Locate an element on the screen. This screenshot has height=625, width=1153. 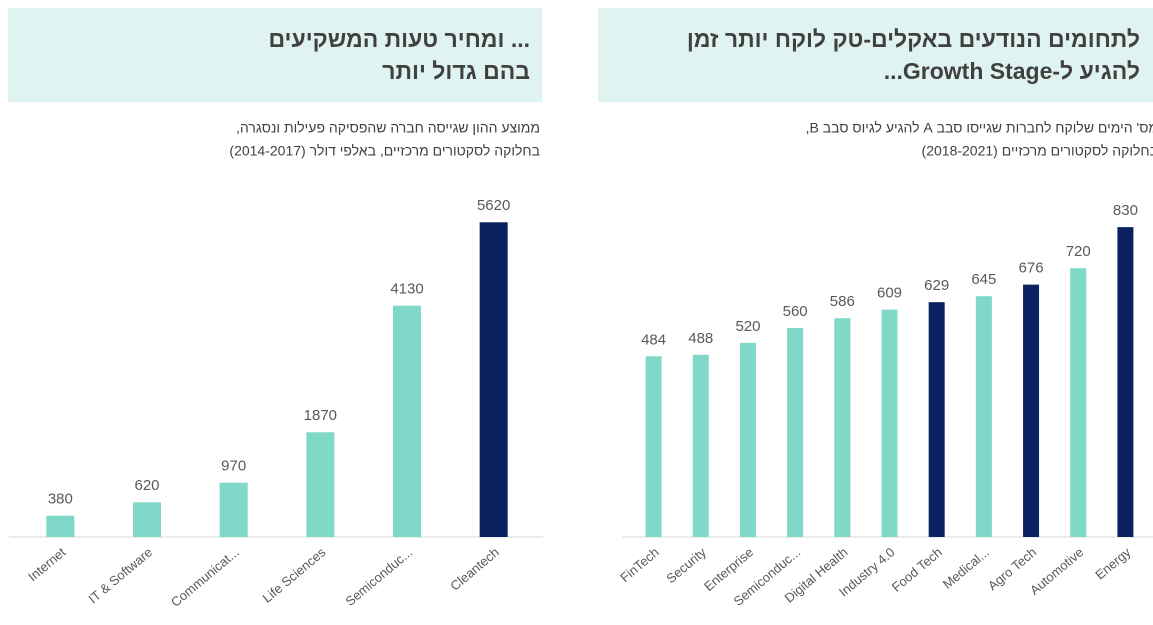
data-label: 520 is located at coordinates (747, 326).